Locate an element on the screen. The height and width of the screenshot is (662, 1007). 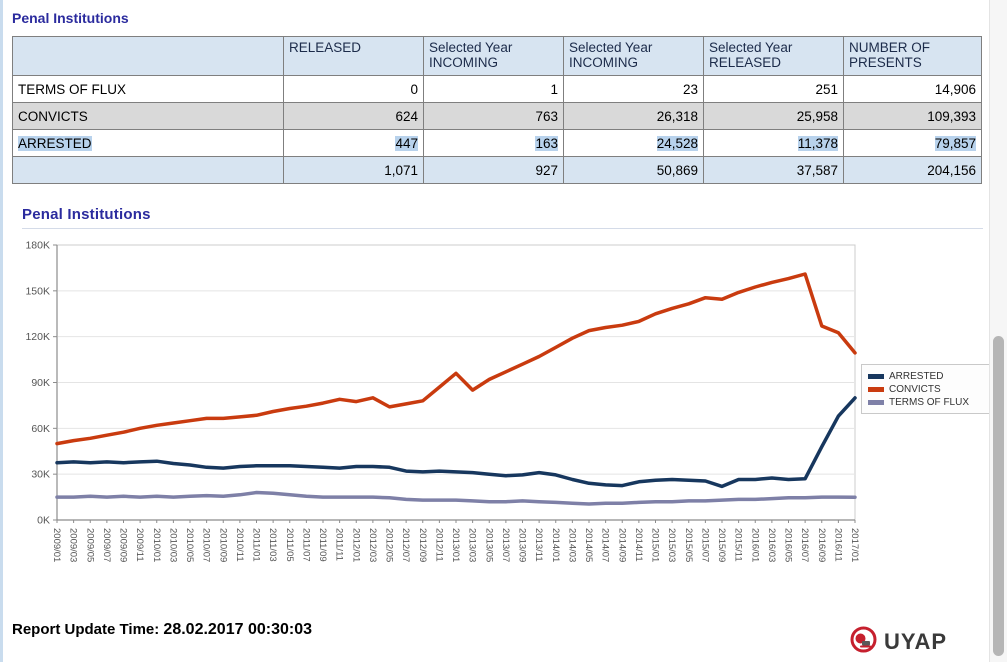
svg-text: 2012/11 is located at coordinates (438, 545).